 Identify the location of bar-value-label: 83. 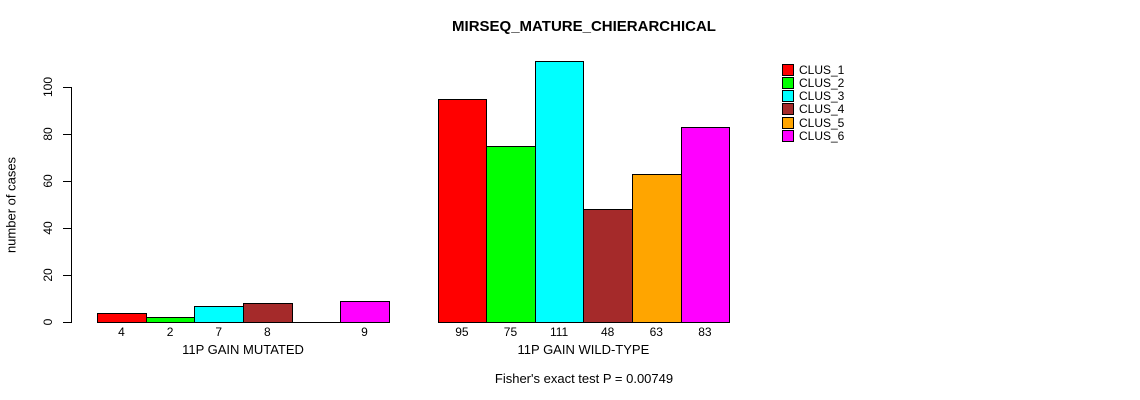
(705, 332).